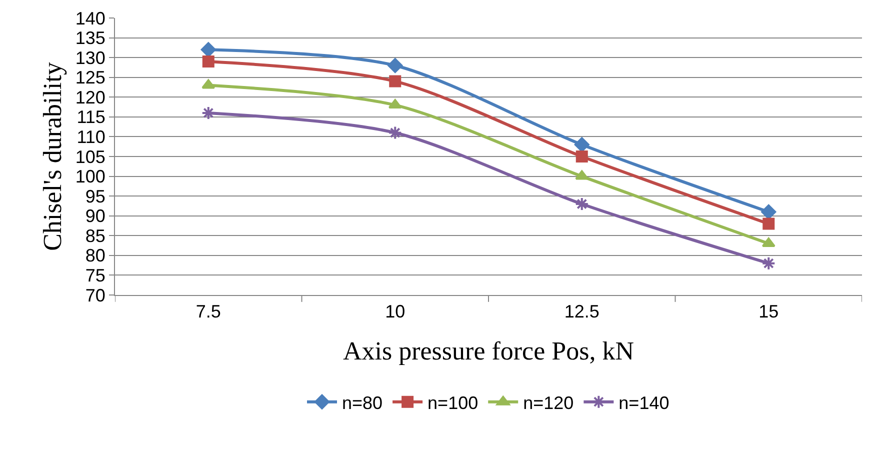 The height and width of the screenshot is (458, 872). I want to click on y-tick-label: 90, so click(95, 216).